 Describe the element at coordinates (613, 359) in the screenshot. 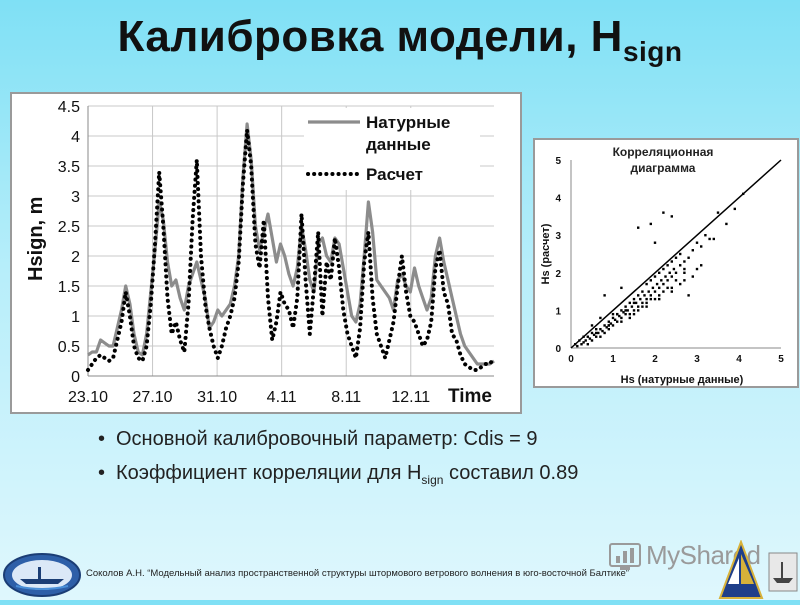

I see `scatter-x-tick-label: 1` at that location.